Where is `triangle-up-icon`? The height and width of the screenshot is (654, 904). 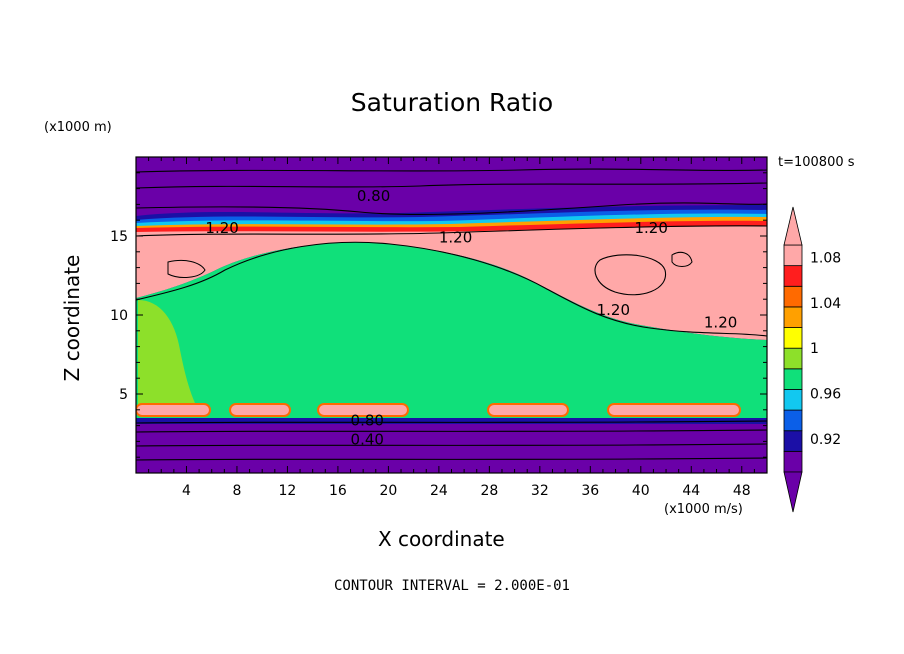
triangle-up-icon is located at coordinates (793, 226).